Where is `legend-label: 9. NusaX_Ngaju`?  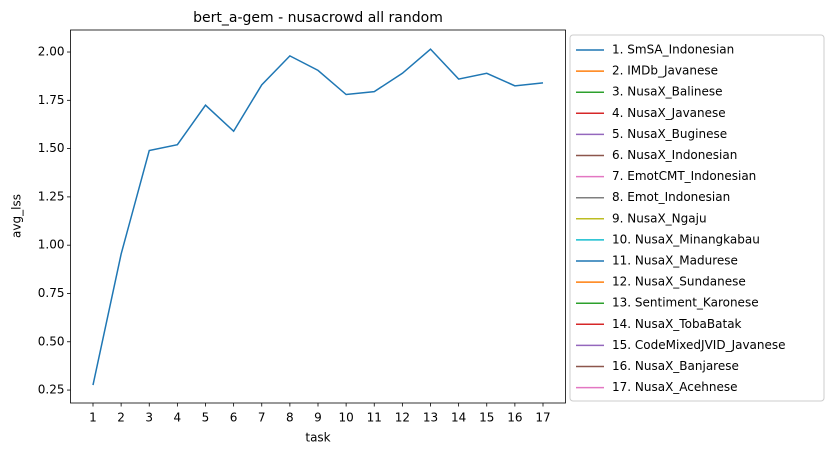 legend-label: 9. NusaX_Ngaju is located at coordinates (659, 218).